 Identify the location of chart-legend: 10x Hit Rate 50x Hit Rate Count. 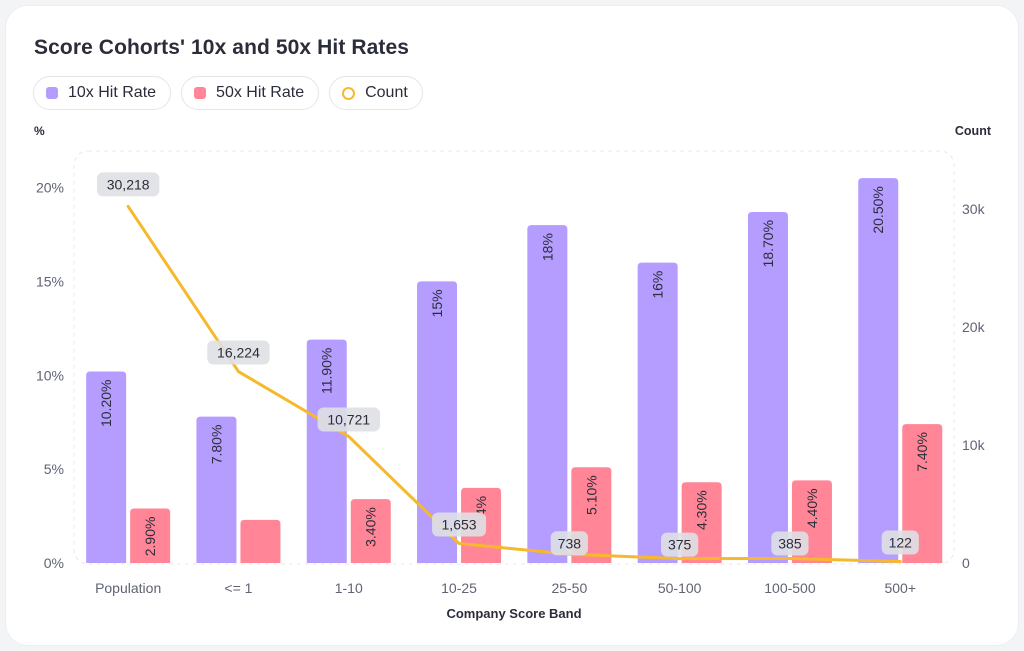
(228, 93).